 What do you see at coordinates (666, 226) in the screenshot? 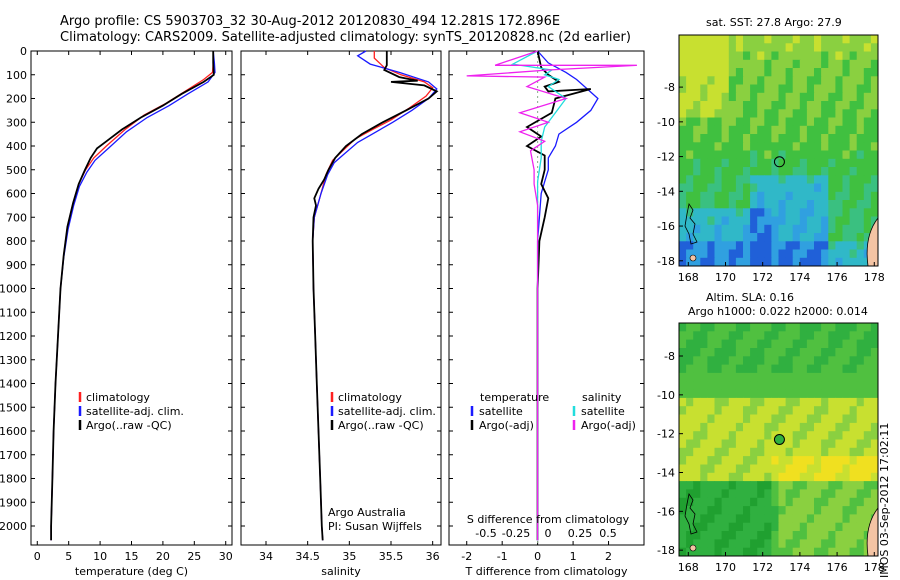
I see `y-tick-label: -16` at bounding box center [666, 226].